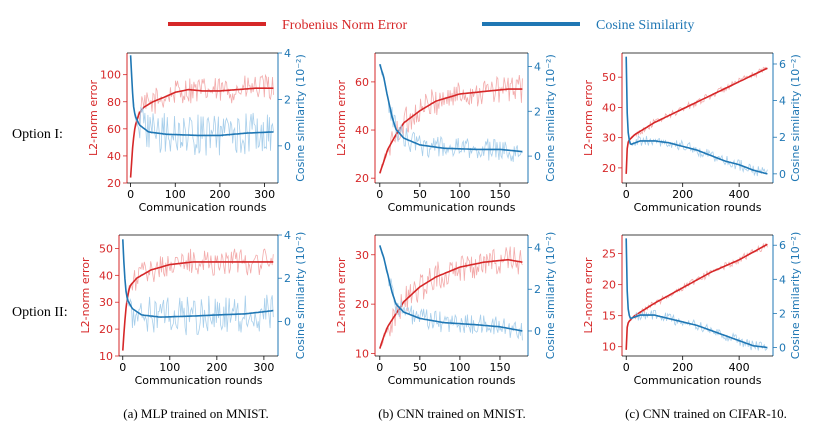 The height and width of the screenshot is (439, 822). What do you see at coordinates (645, 25) in the screenshot?
I see `legend-label-cosine: Cosine Similarity` at bounding box center [645, 25].